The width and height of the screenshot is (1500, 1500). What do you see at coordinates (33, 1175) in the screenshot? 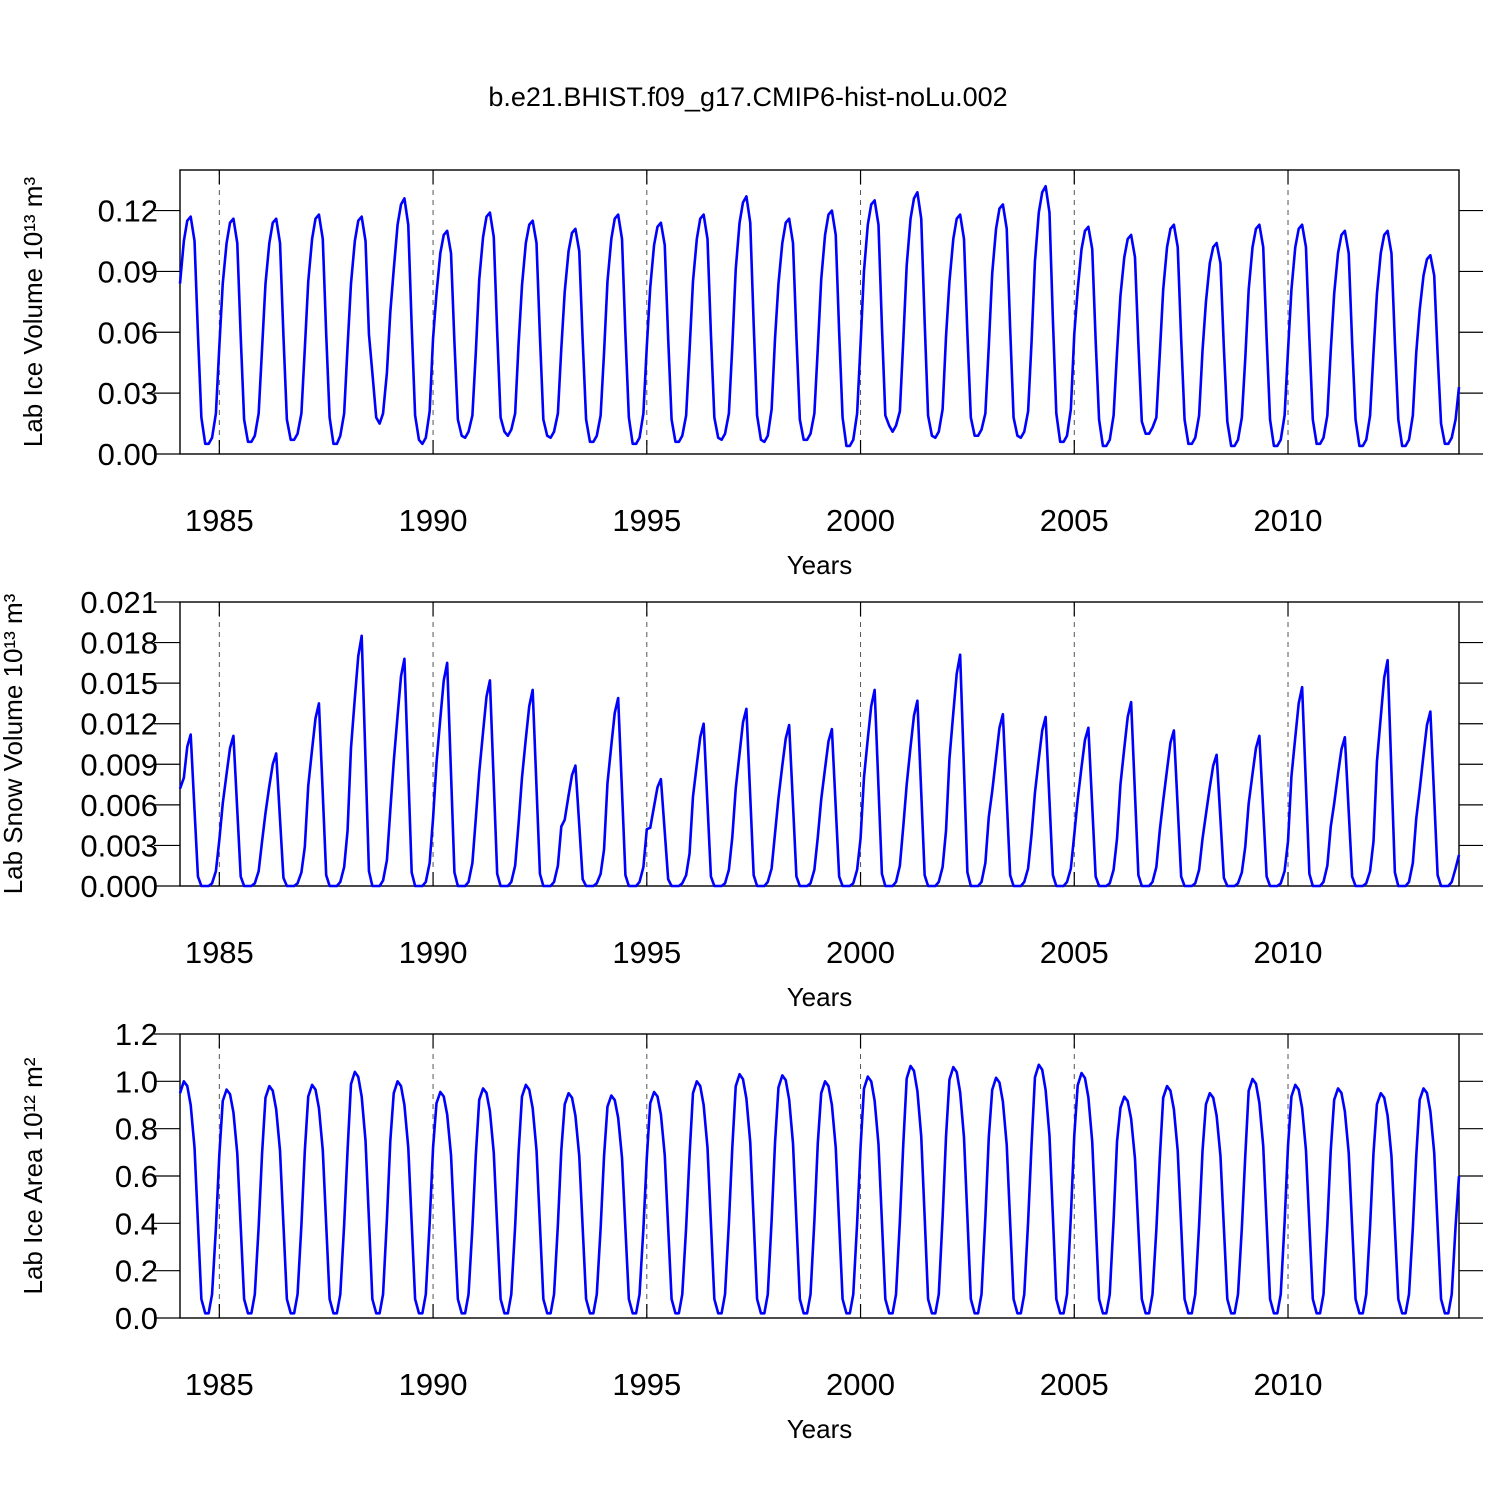
I see `y-axis-label: Lab Ice Area 10¹² m²` at bounding box center [33, 1175].